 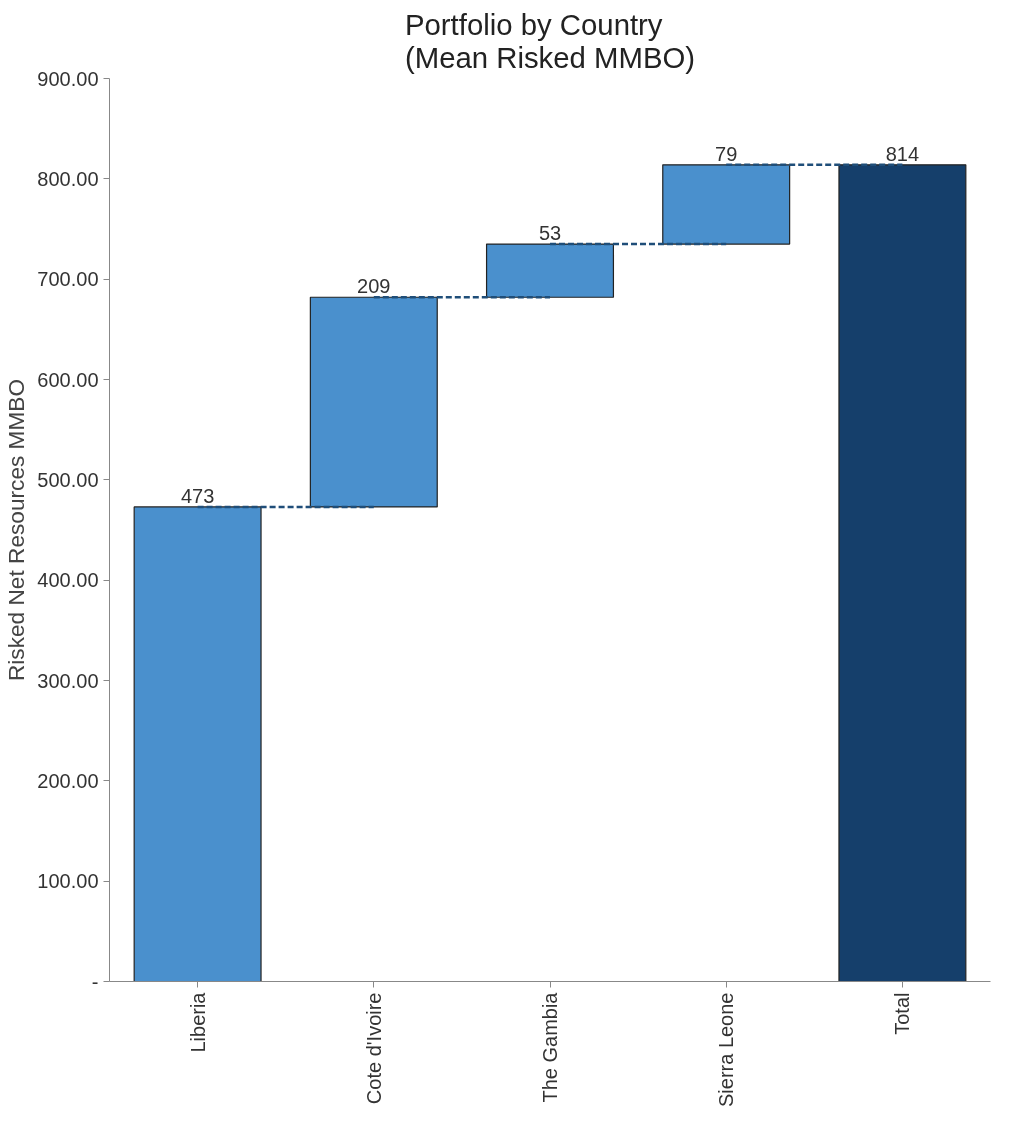 What do you see at coordinates (68, 78) in the screenshot?
I see `y-tick-label: 900.00` at bounding box center [68, 78].